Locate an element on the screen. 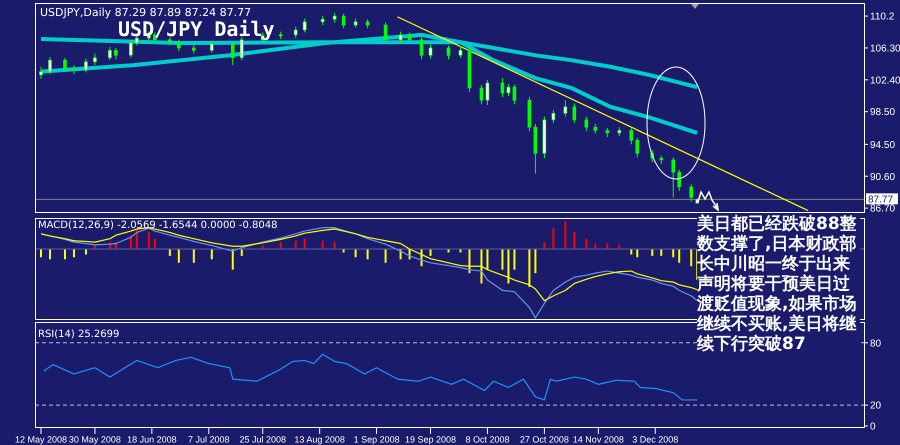 The height and width of the screenshot is (445, 900). annotation: RSI(14) 25.2699 is located at coordinates (79, 334).